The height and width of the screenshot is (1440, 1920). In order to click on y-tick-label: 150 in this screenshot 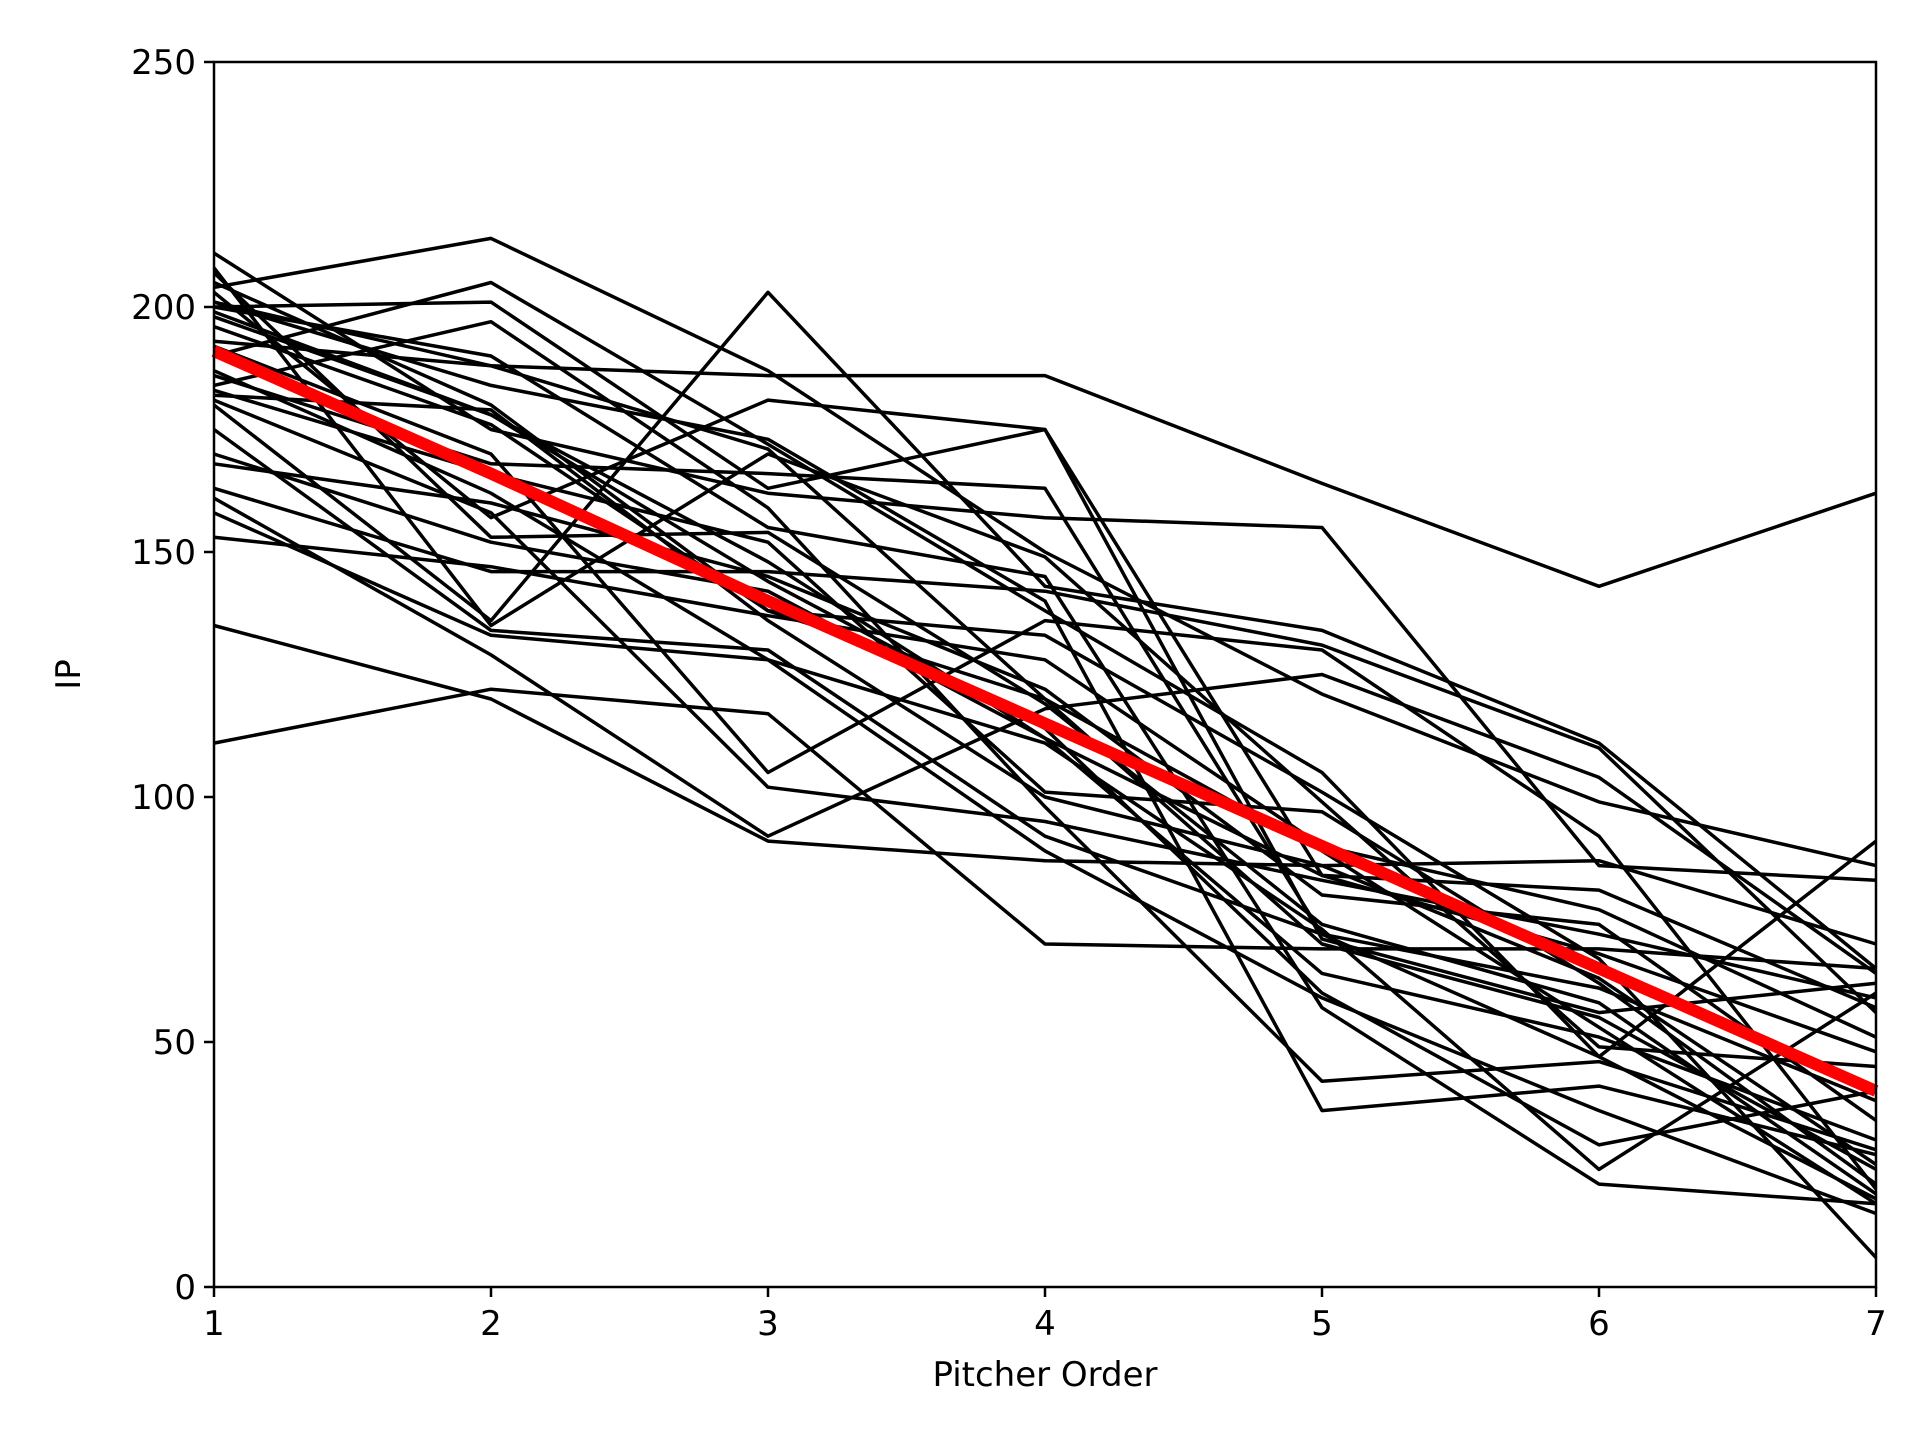, I will do `click(163, 553)`.